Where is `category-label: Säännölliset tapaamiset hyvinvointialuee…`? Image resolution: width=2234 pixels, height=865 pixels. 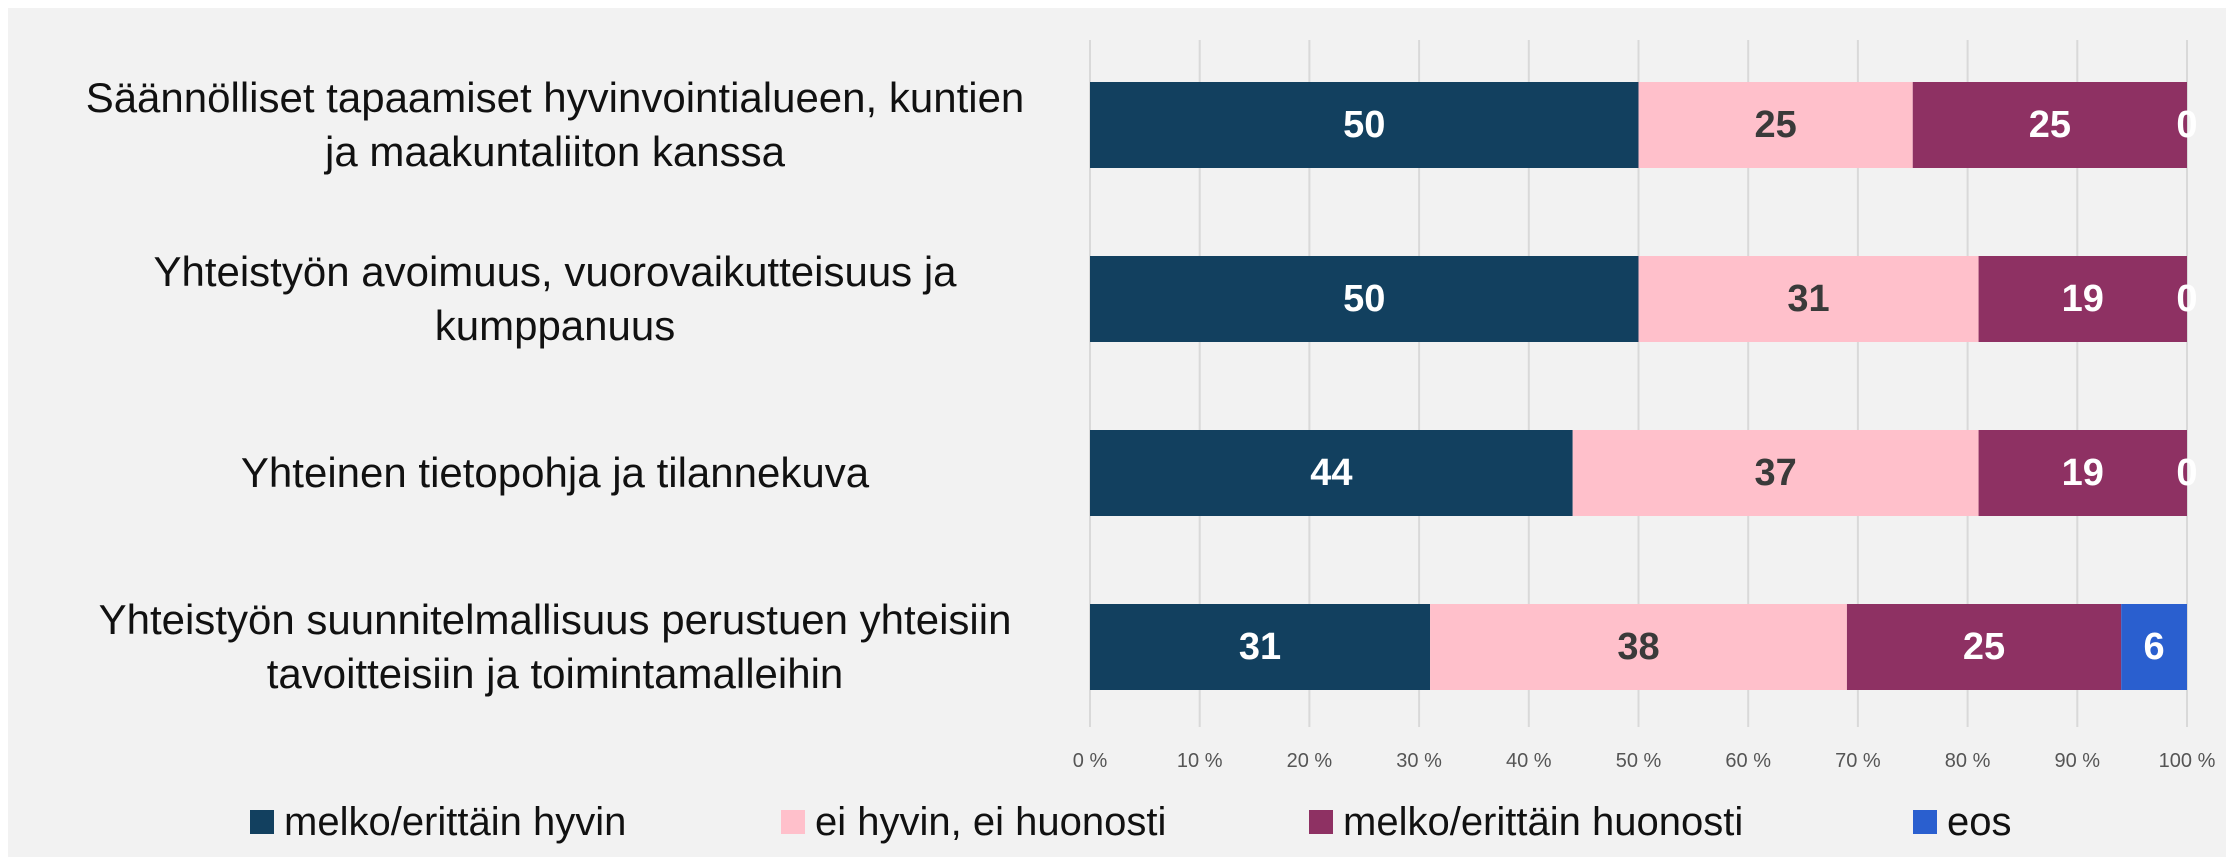
category-label: Säännölliset tapaamiset hyvinvointialuee… is located at coordinates (555, 124).